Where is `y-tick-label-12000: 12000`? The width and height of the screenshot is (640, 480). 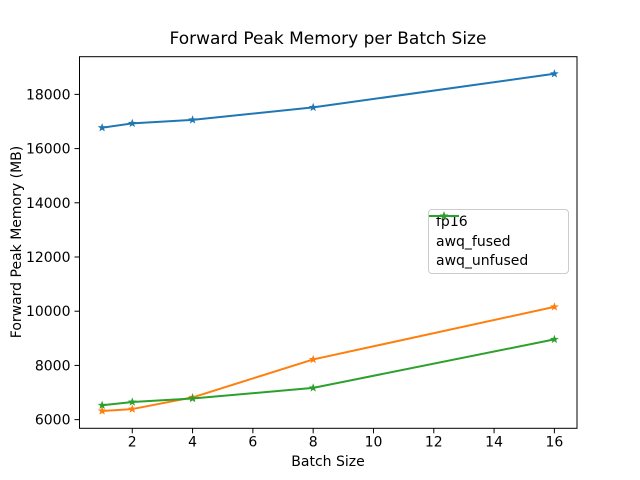 y-tick-label-12000: 12000 is located at coordinates (48, 258).